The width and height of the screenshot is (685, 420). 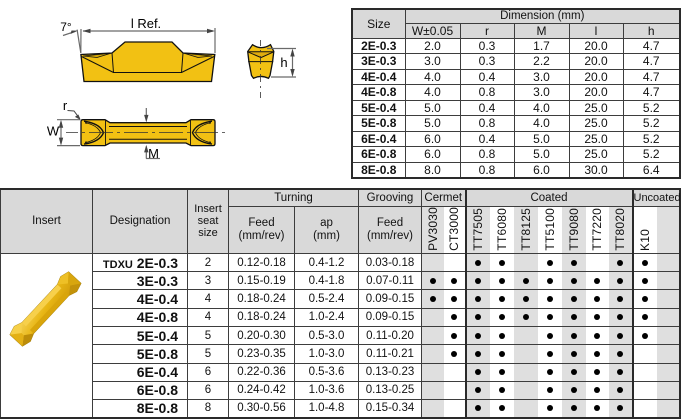 I want to click on svg-text: l Ref., so click(x=146, y=23).